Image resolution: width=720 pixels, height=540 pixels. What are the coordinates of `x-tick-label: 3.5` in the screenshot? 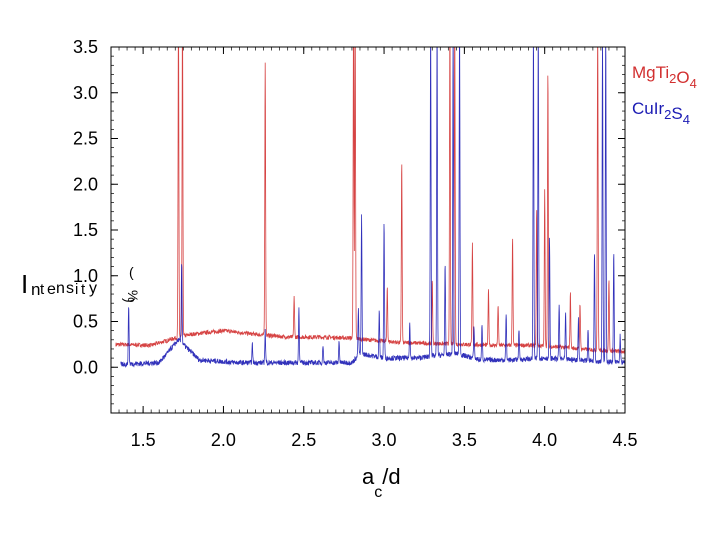 It's located at (464, 440).